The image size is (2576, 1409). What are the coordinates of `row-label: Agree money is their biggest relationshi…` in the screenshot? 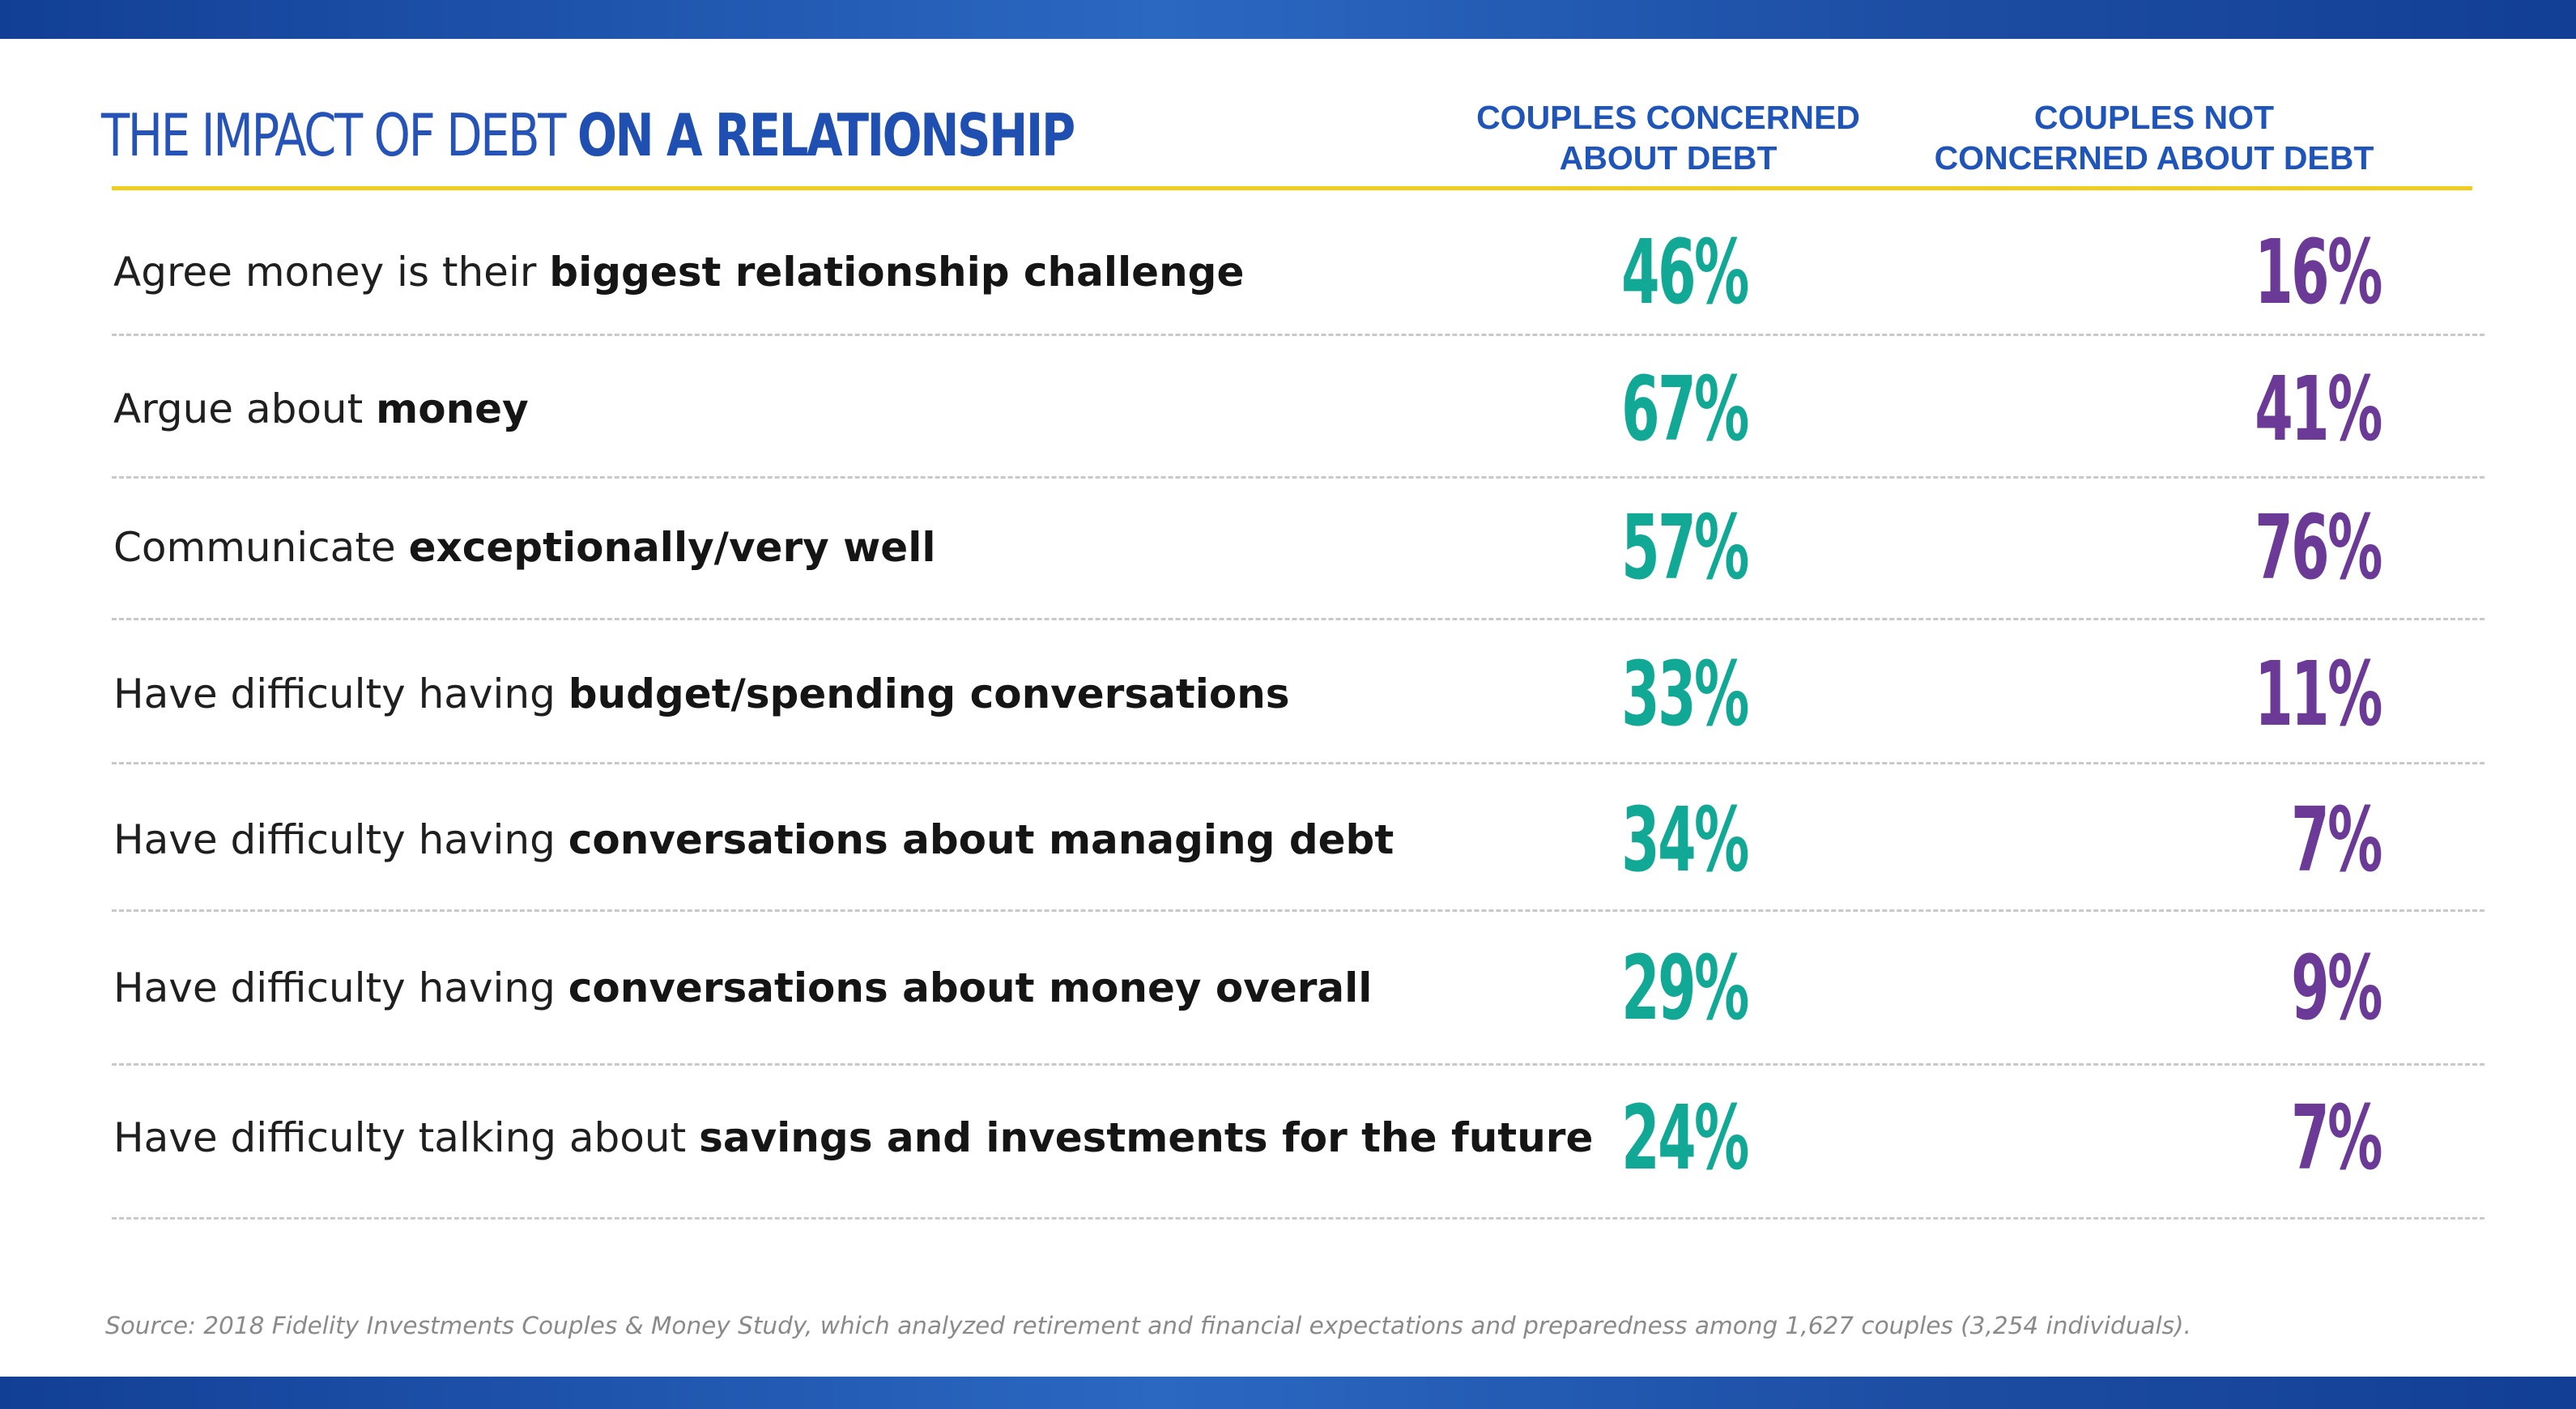 It's located at (678, 272).